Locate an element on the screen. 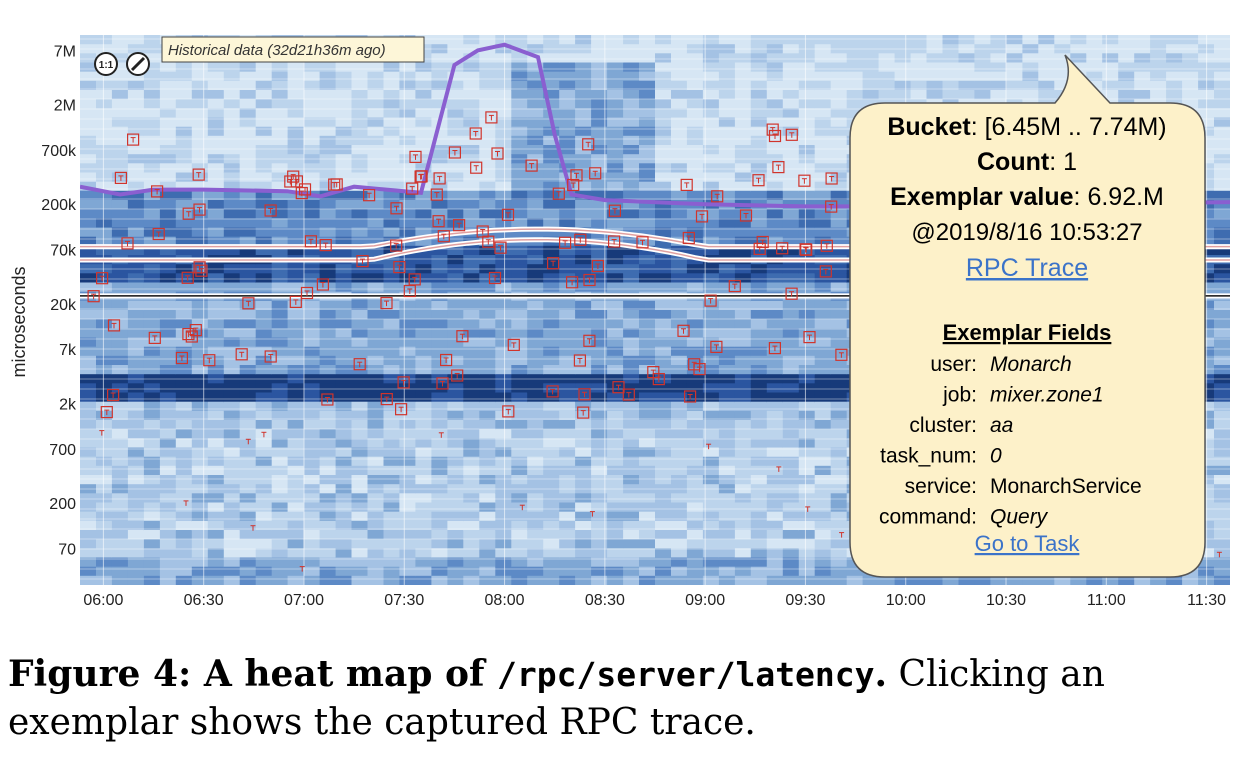  go-to-task-link: Go to Task is located at coordinates (1028, 543).